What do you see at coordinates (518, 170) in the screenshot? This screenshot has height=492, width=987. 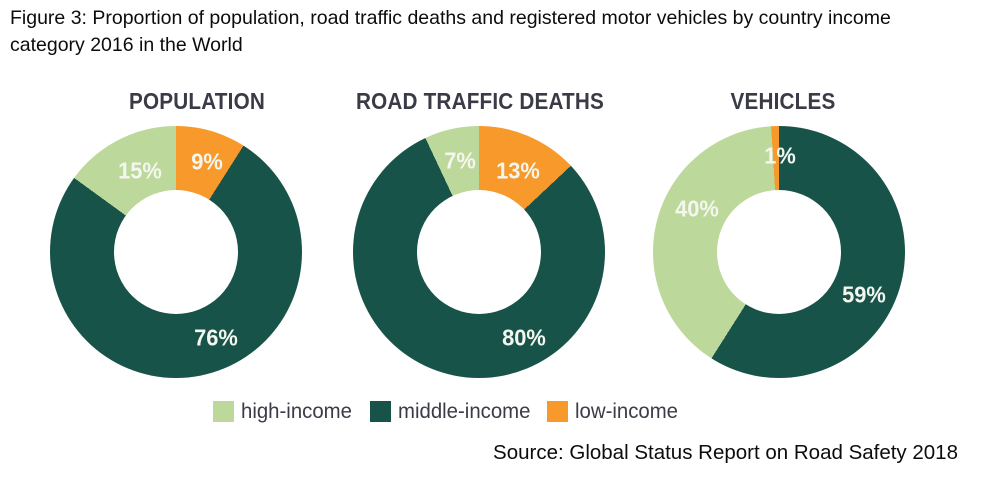 I see `slice-label-deaths-low-income: 13%` at bounding box center [518, 170].